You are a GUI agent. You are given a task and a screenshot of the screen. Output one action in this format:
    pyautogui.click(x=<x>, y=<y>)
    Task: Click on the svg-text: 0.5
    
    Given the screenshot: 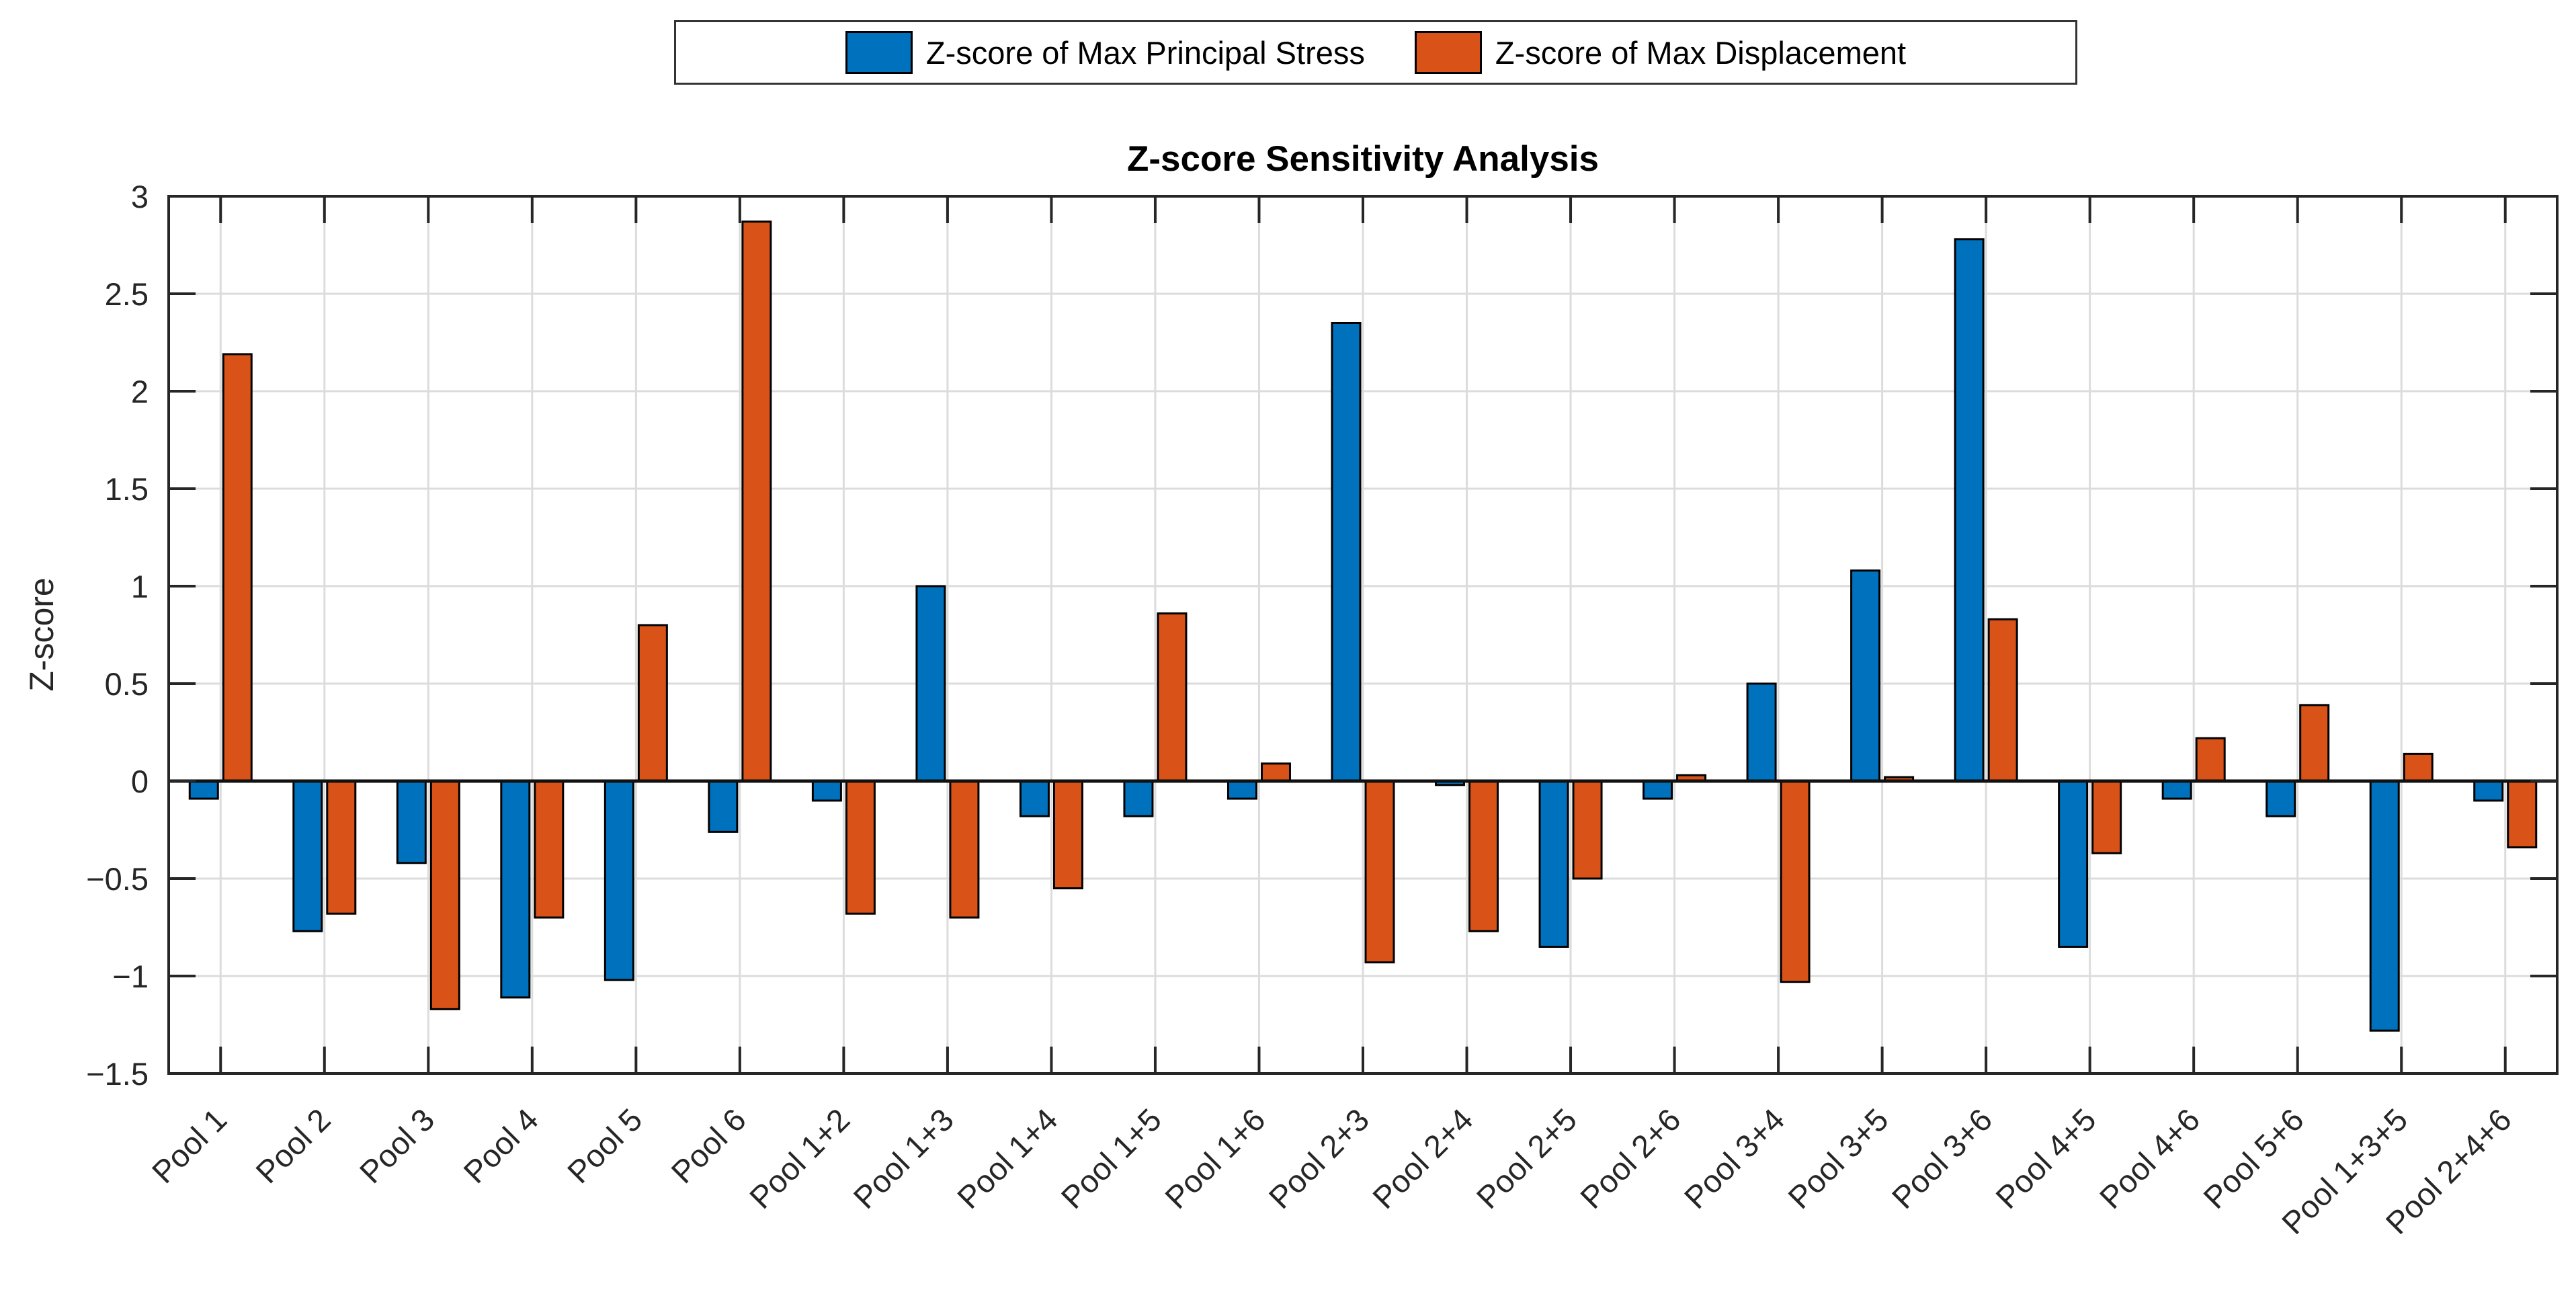 What is the action you would take?
    pyautogui.click(x=127, y=684)
    